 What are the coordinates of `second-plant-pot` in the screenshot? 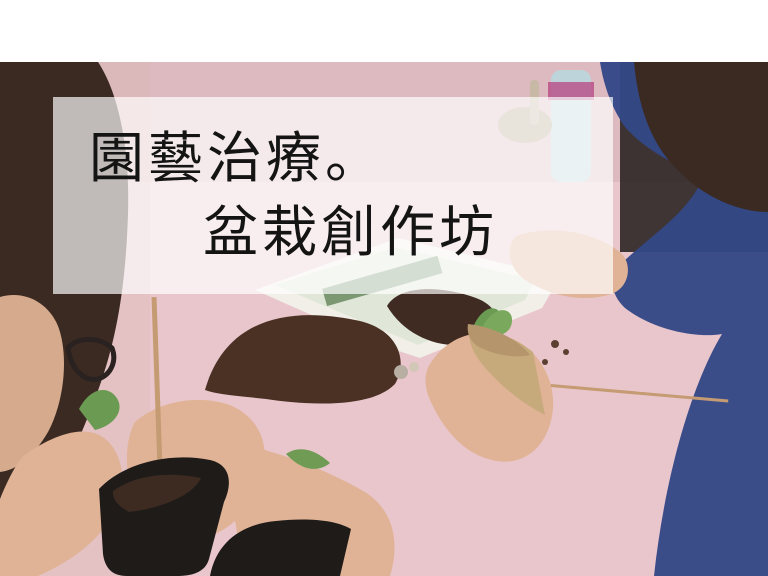 It's located at (280, 547).